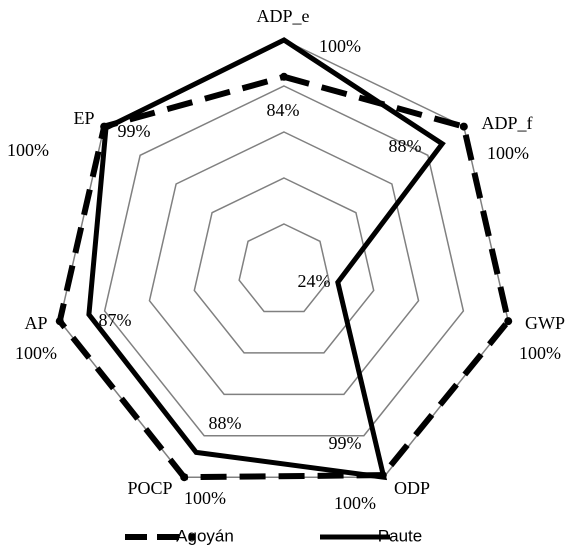  What do you see at coordinates (283, 110) in the screenshot?
I see `value-label: 84%` at bounding box center [283, 110].